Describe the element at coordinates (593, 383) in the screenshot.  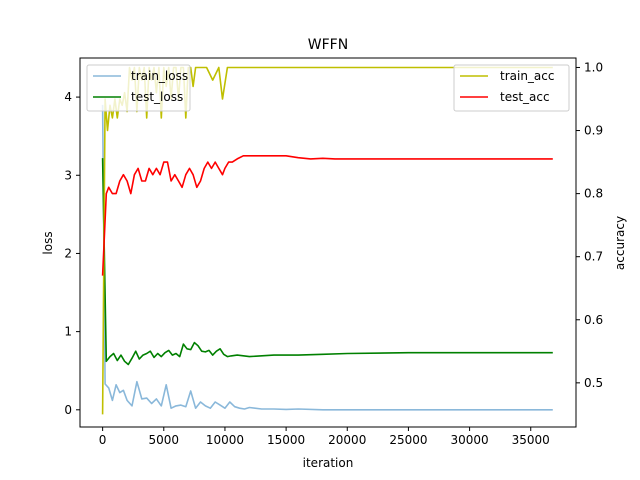
I see `y-right-tick-label-0-5: 0.5` at that location.